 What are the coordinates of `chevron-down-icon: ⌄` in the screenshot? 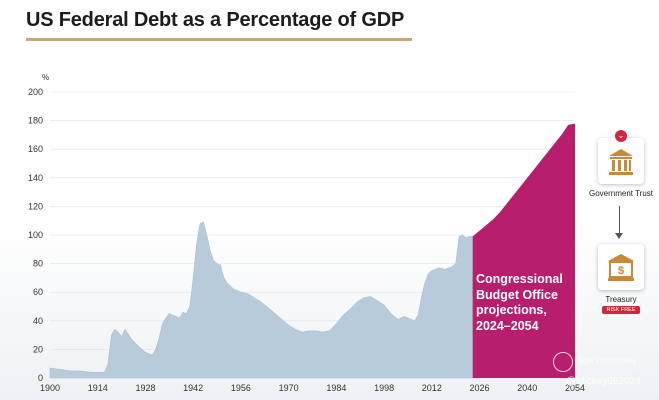 It's located at (621, 136).